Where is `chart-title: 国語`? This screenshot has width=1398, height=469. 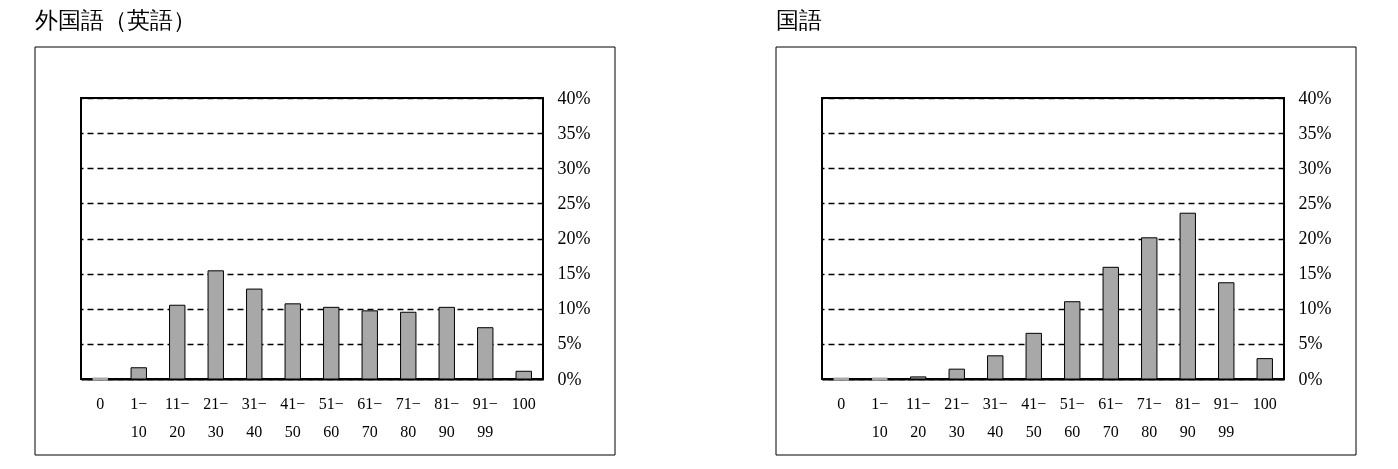
chart-title: 国語 is located at coordinates (798, 20).